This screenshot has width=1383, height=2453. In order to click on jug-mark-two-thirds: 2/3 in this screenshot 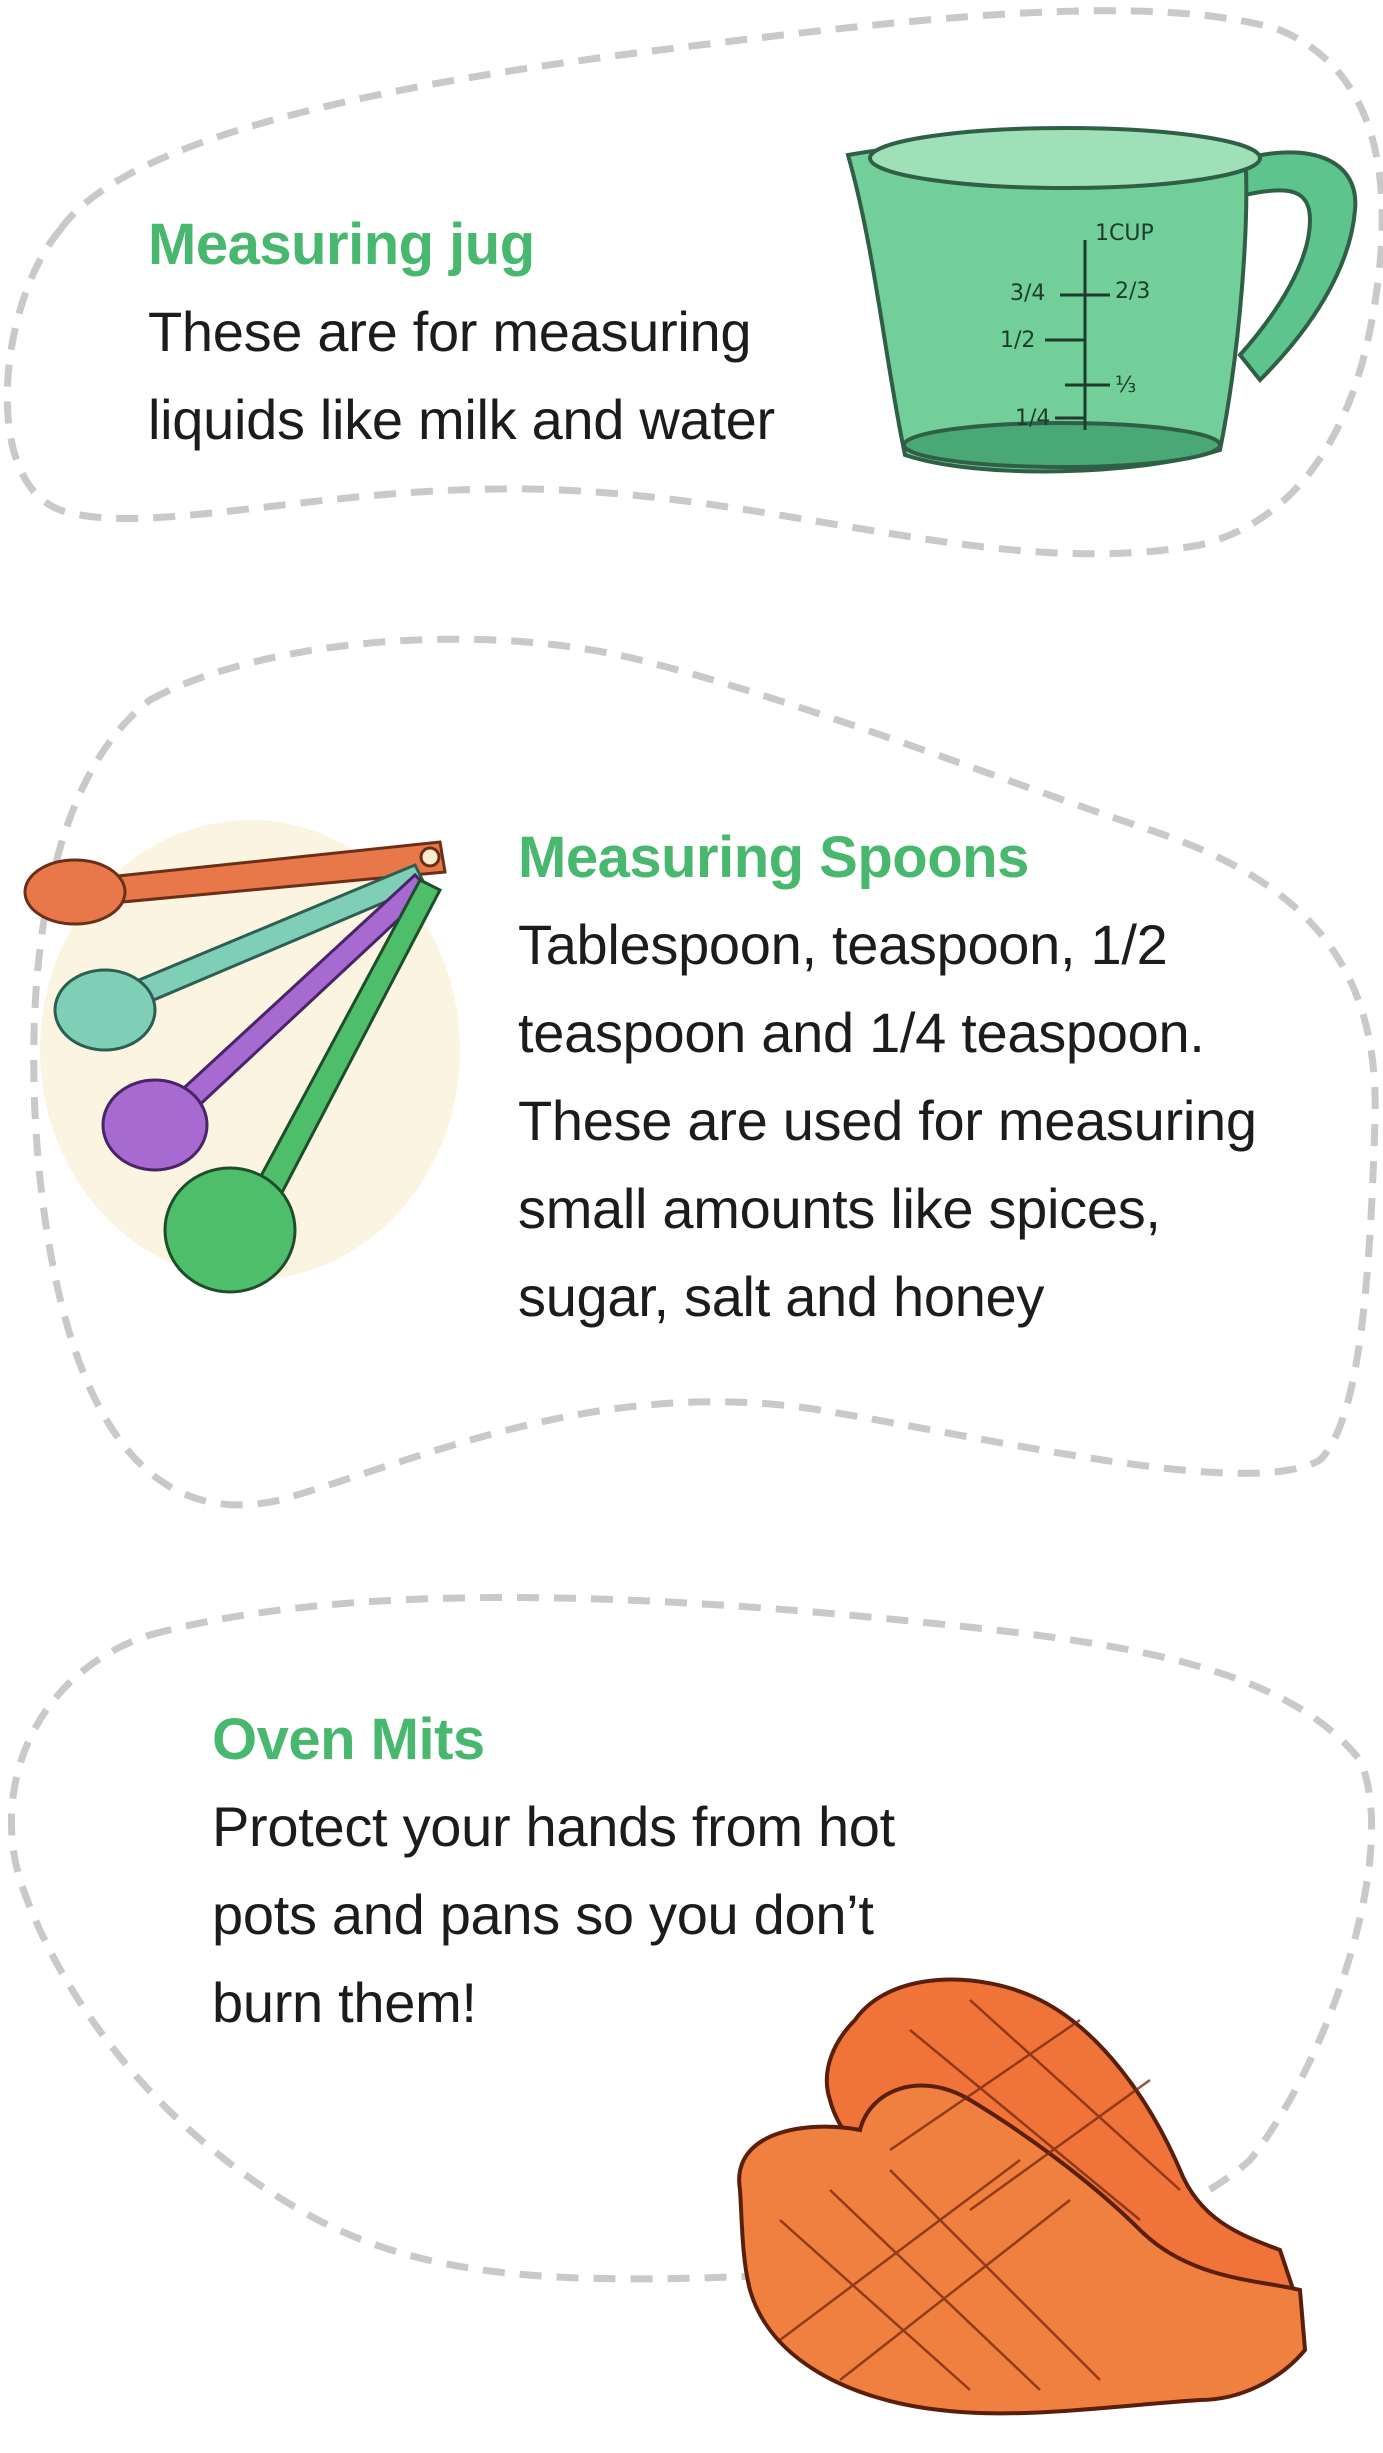, I will do `click(1132, 291)`.